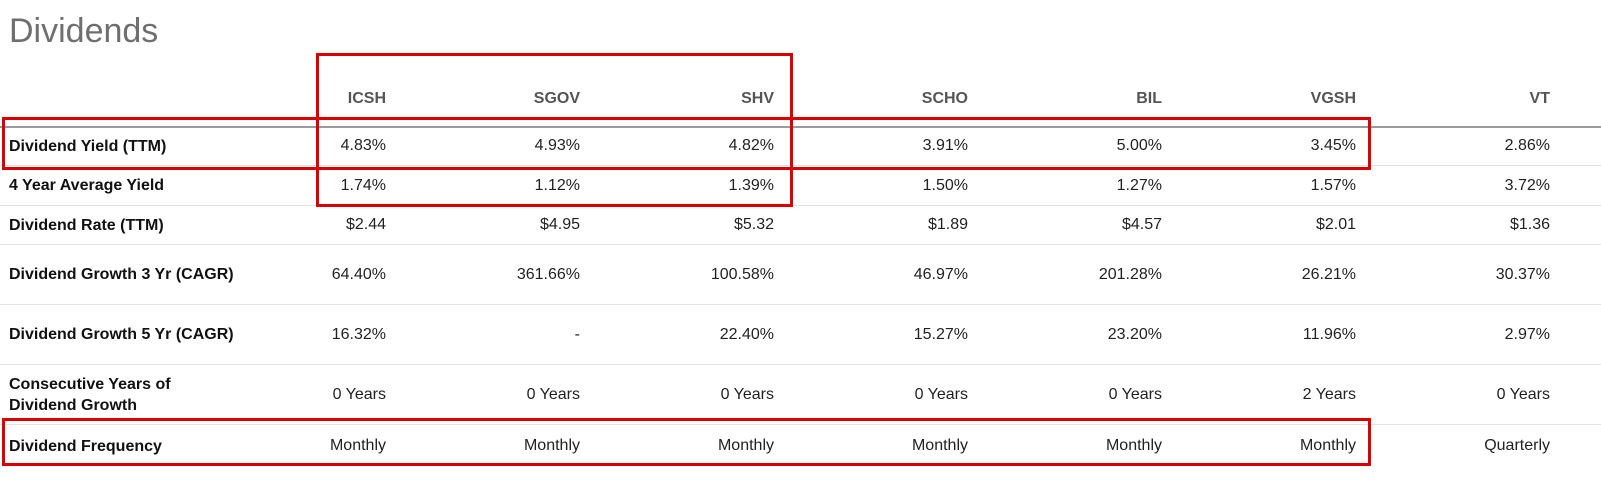 The image size is (1601, 478). Describe the element at coordinates (85, 446) in the screenshot. I see `row-label: Dividend Frequency` at that location.